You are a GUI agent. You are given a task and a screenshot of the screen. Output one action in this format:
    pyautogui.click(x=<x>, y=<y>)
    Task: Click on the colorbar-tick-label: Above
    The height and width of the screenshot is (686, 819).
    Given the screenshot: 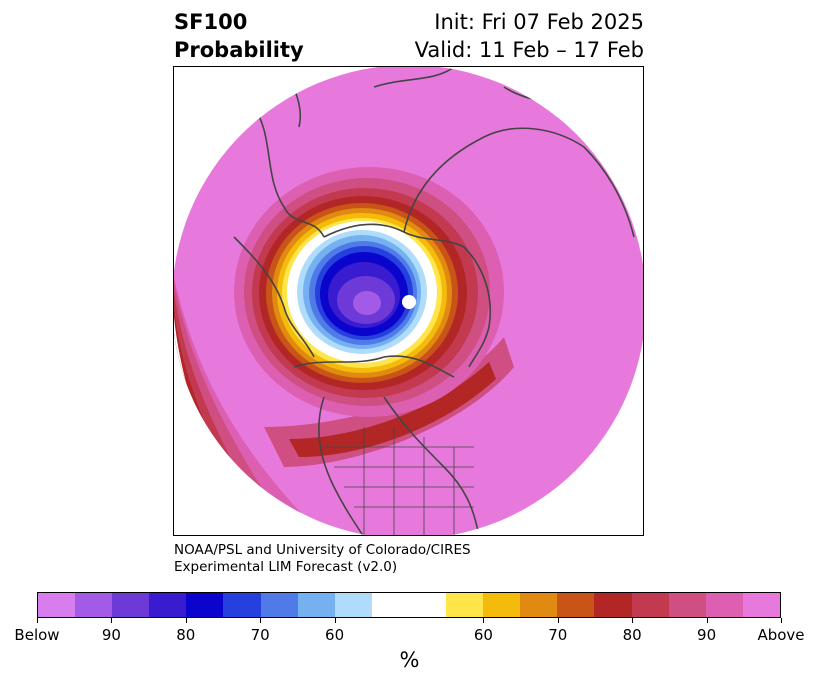 What is the action you would take?
    pyautogui.click(x=781, y=635)
    